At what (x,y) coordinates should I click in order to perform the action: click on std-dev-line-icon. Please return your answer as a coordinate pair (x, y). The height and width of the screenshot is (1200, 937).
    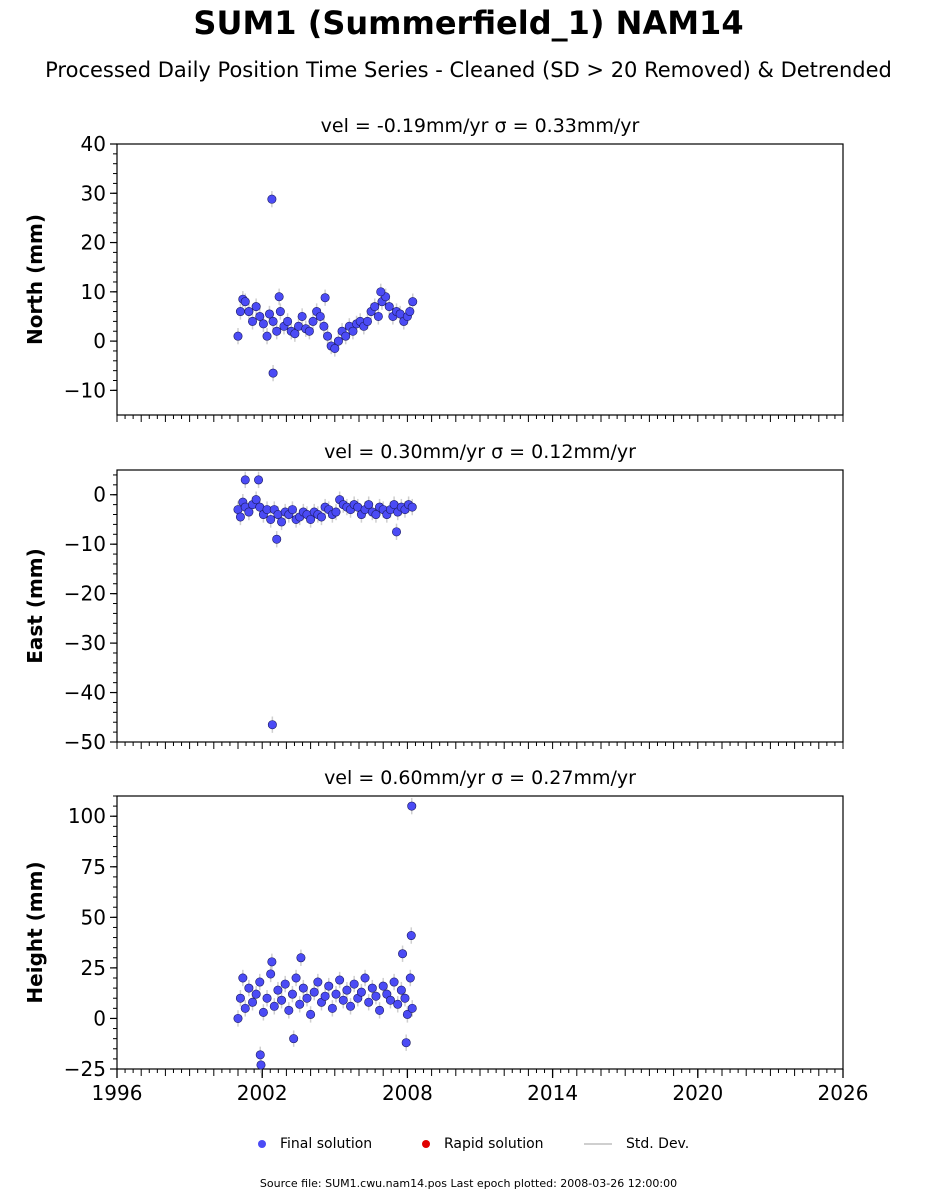
    Looking at the image, I should click on (598, 1144).